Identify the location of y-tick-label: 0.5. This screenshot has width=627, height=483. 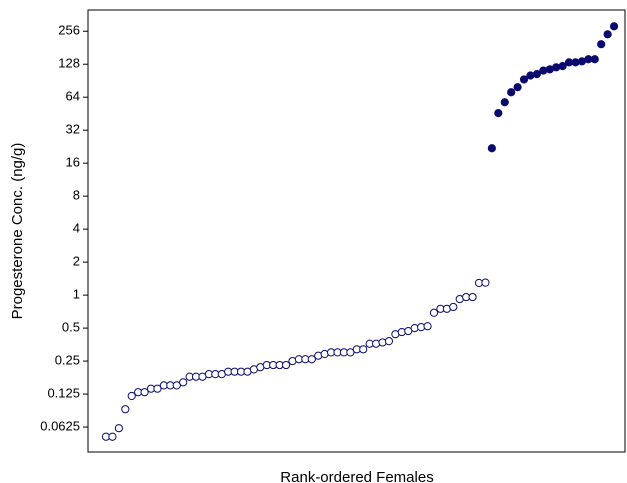
(71, 327).